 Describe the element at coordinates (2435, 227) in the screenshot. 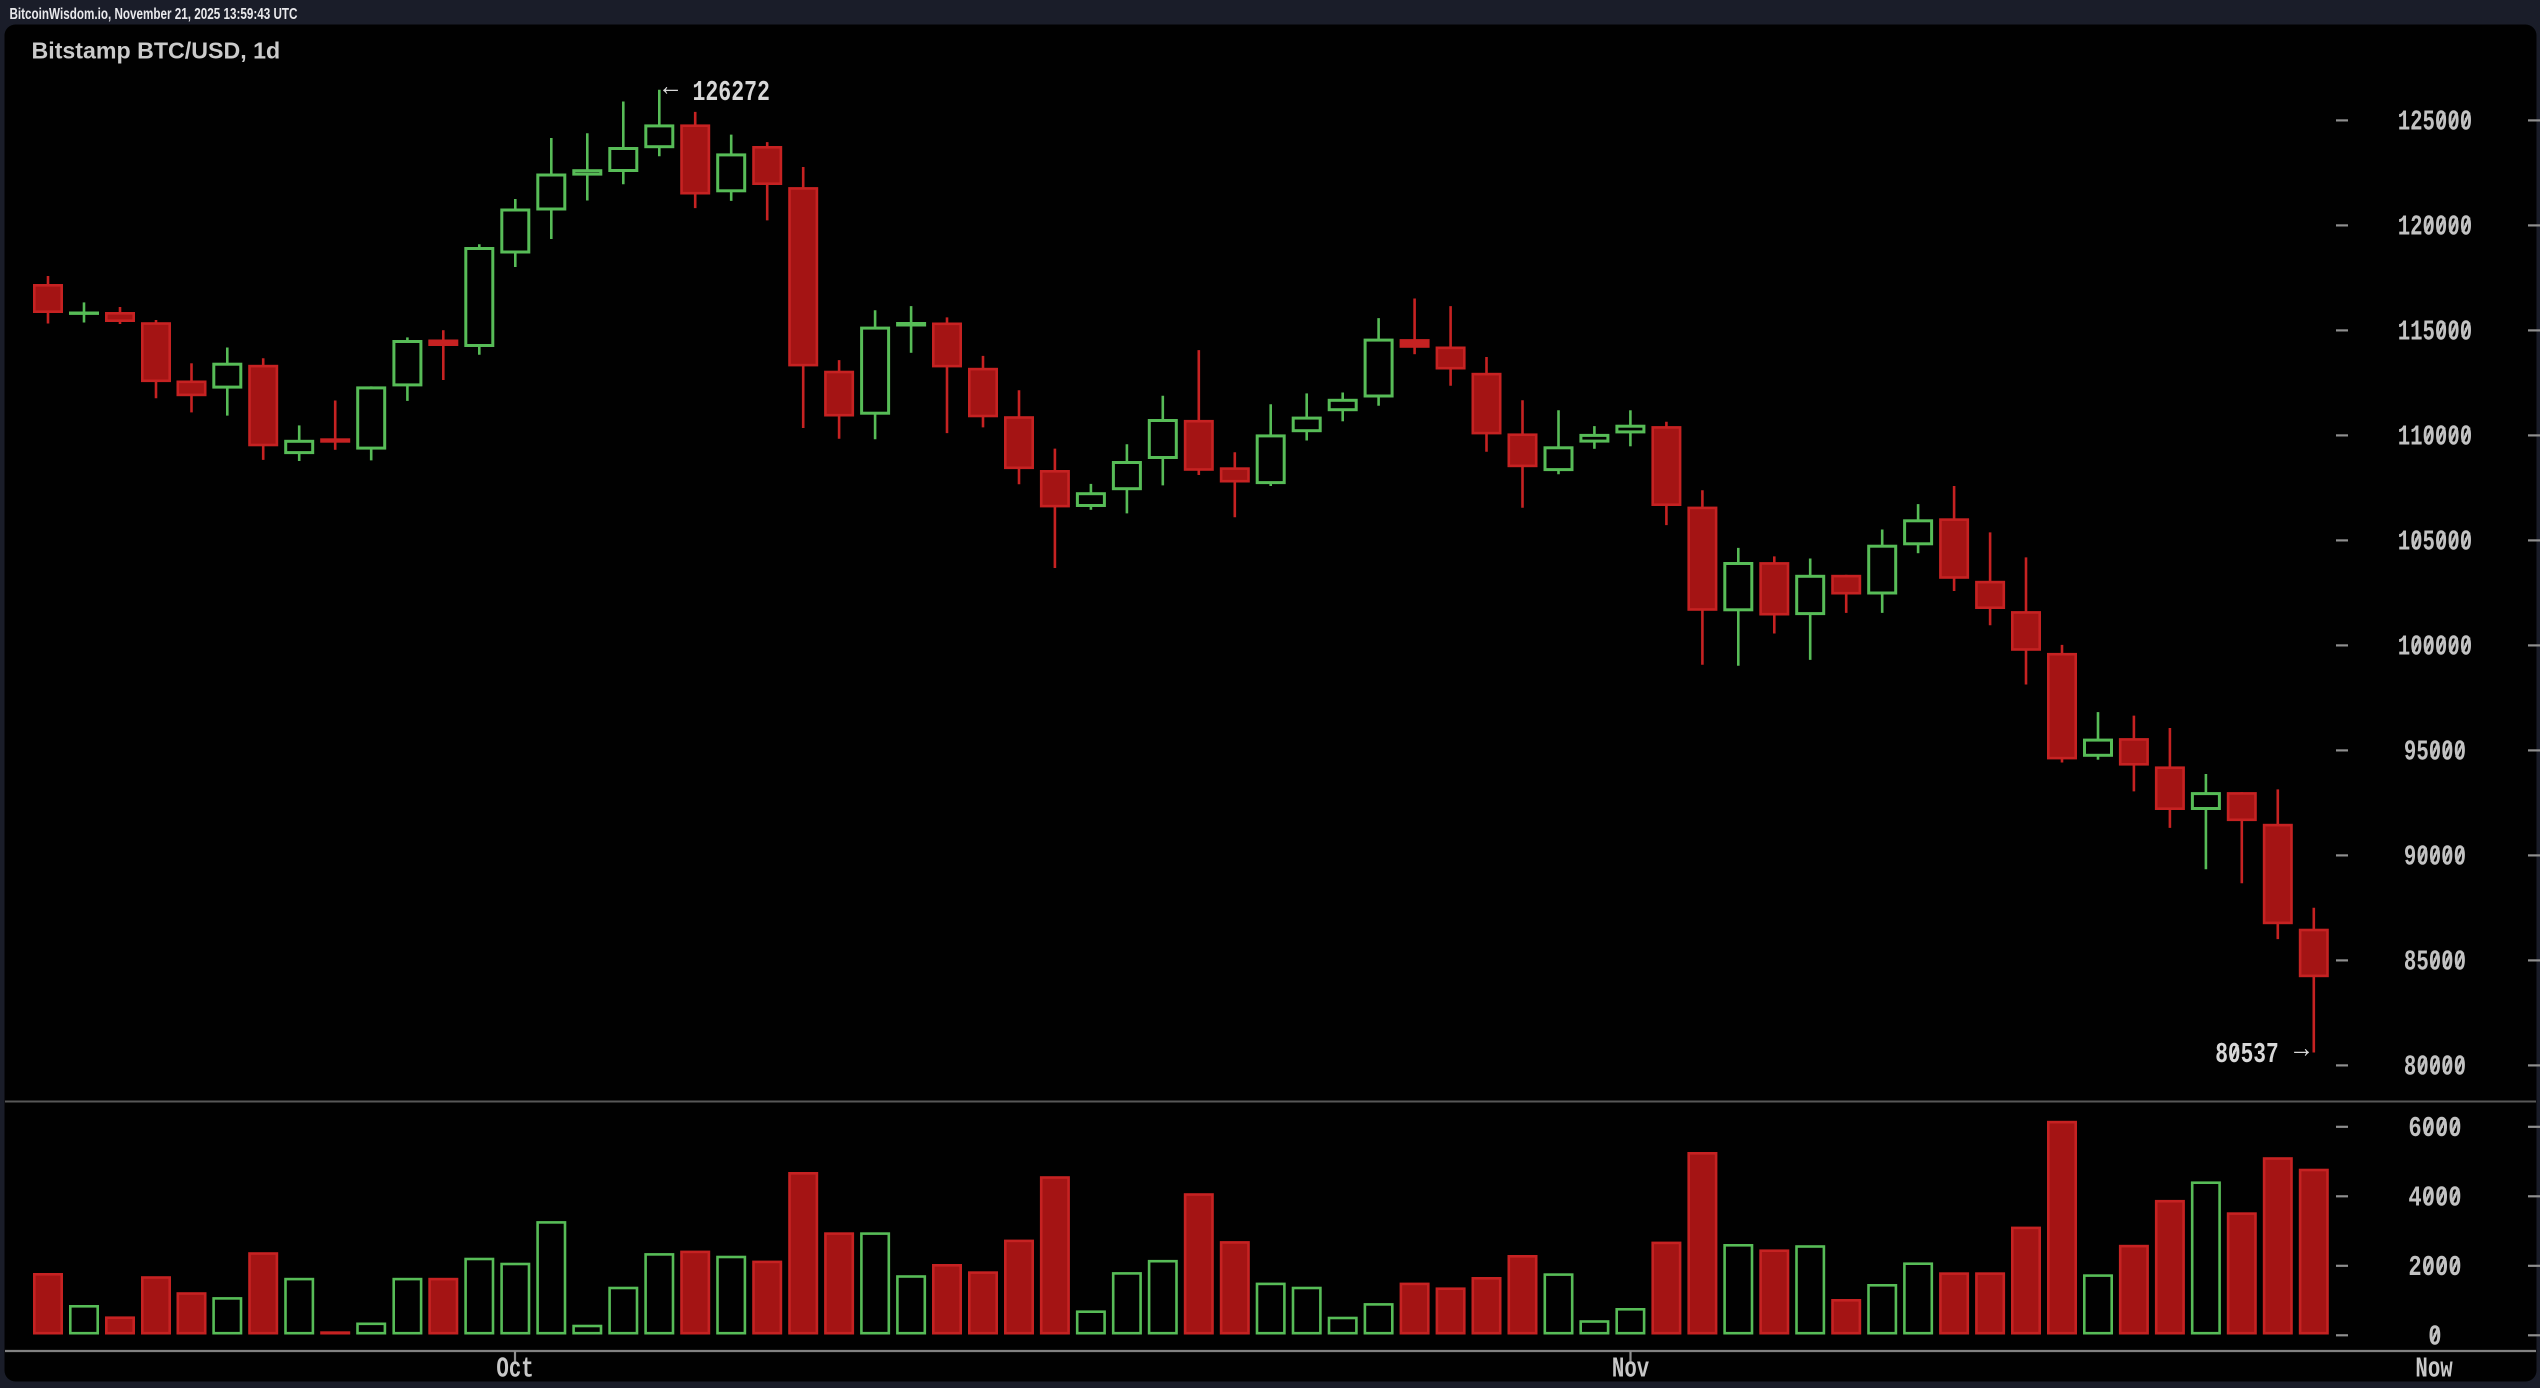

I see `svg-text: 120000` at that location.